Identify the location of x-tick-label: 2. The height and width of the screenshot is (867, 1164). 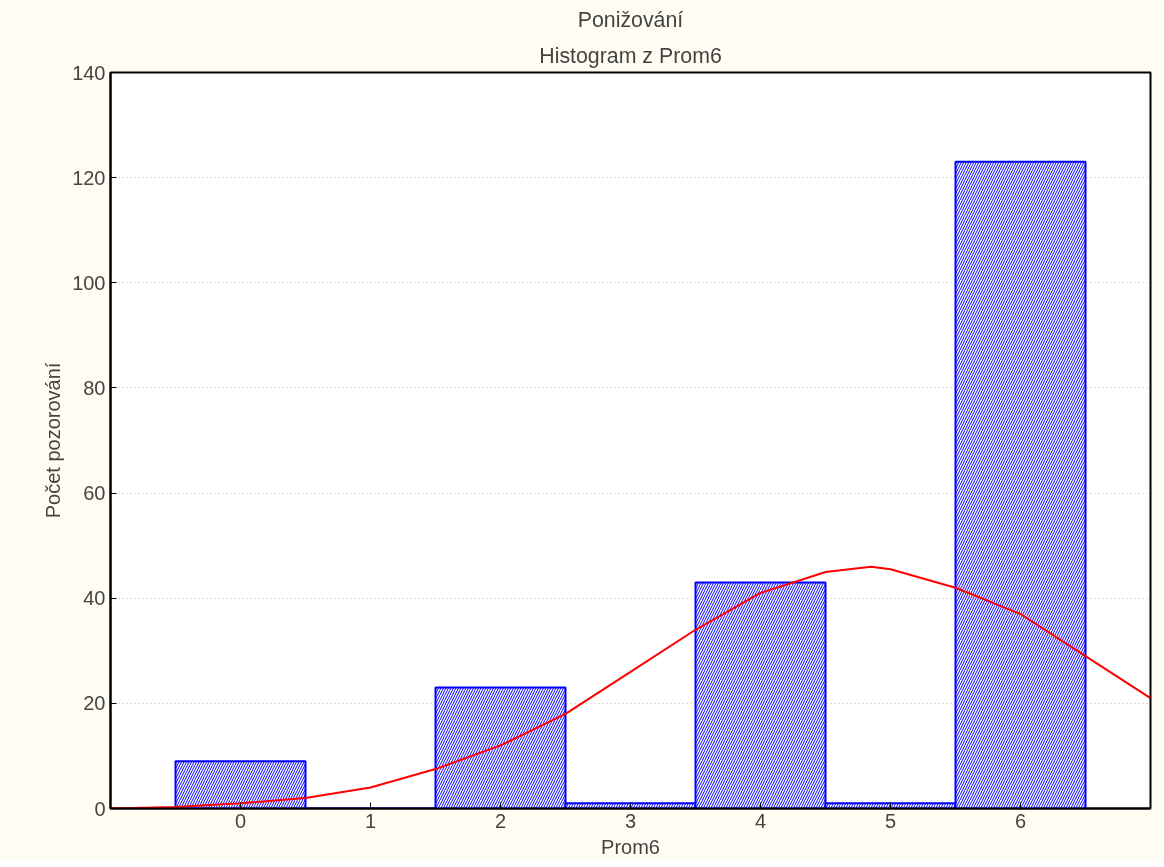
(500, 820).